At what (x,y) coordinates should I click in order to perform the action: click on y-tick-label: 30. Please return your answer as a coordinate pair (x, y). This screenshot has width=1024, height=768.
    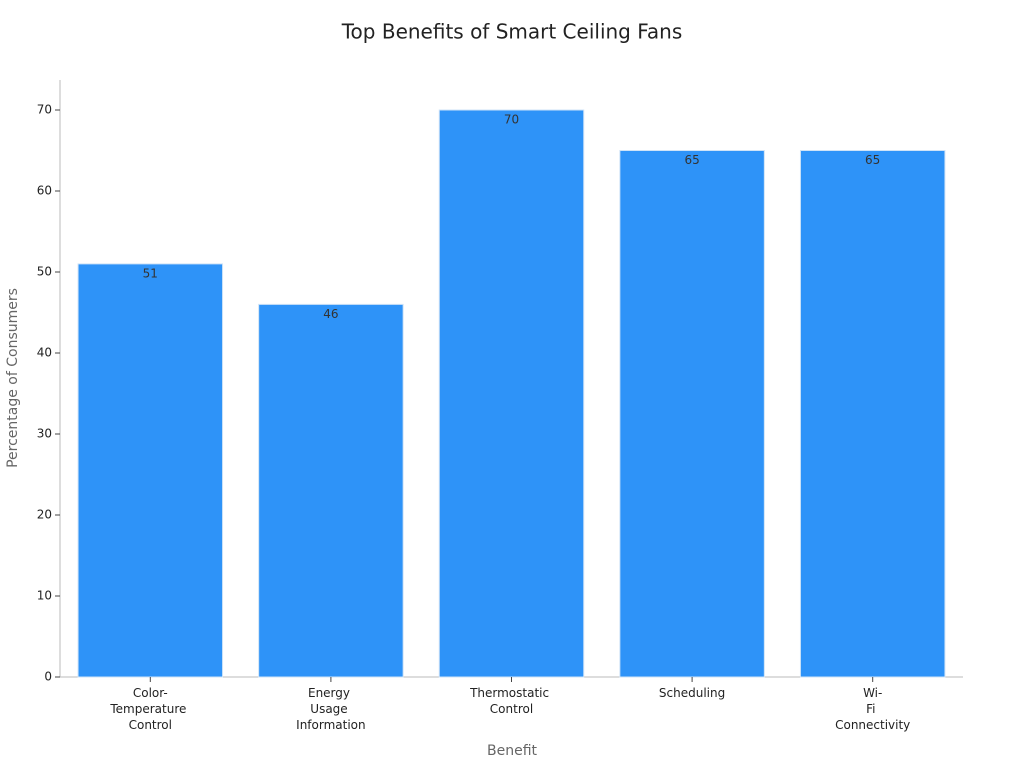
    Looking at the image, I should click on (44, 434).